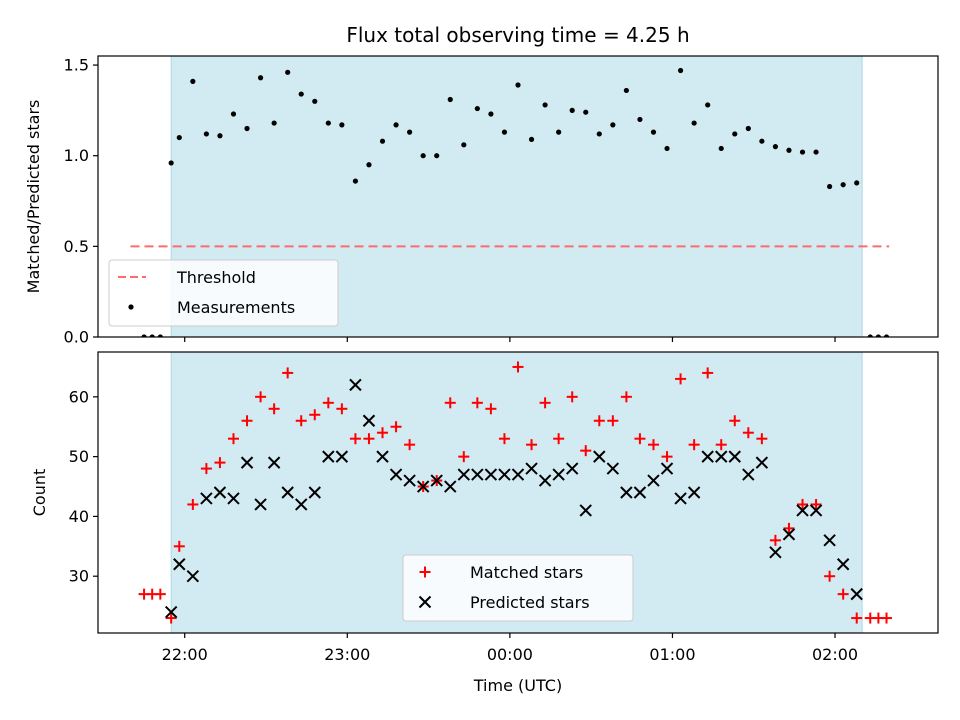 This screenshot has height=720, width=960. What do you see at coordinates (187, 277) in the screenshot?
I see `legend-item: Threshold` at bounding box center [187, 277].